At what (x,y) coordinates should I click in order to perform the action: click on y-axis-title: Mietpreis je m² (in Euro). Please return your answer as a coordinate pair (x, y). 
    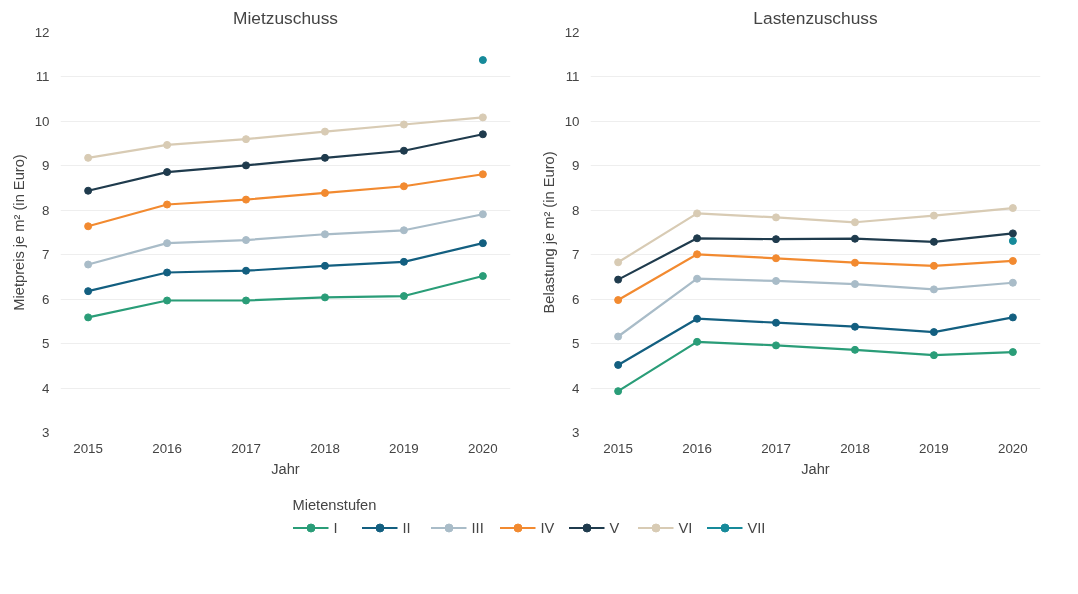
    Looking at the image, I should click on (18, 232).